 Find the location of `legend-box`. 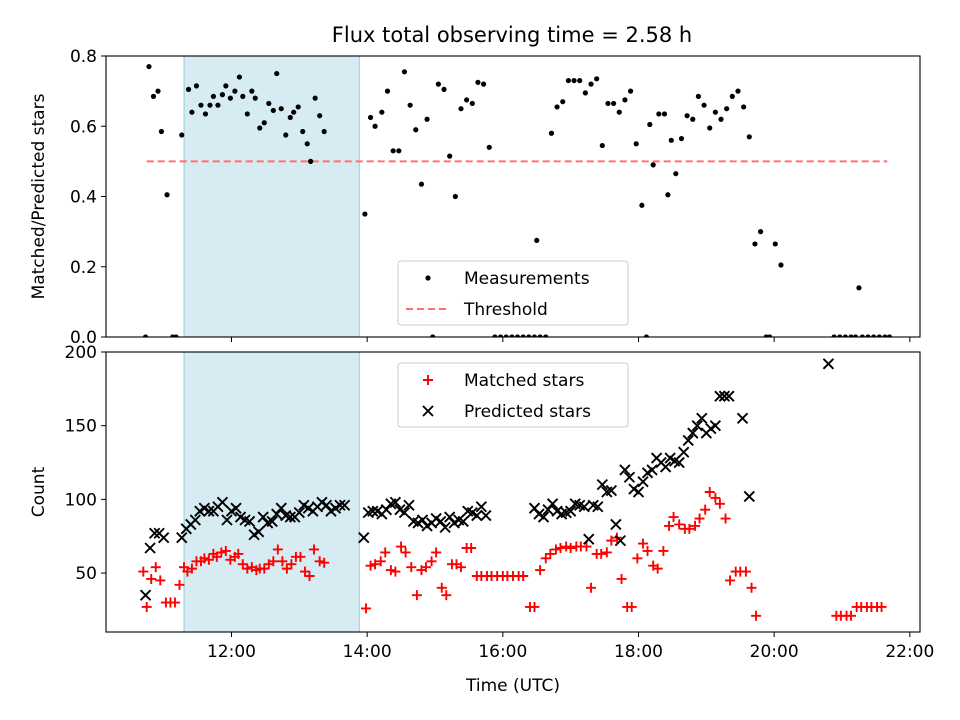

legend-box is located at coordinates (513, 395).